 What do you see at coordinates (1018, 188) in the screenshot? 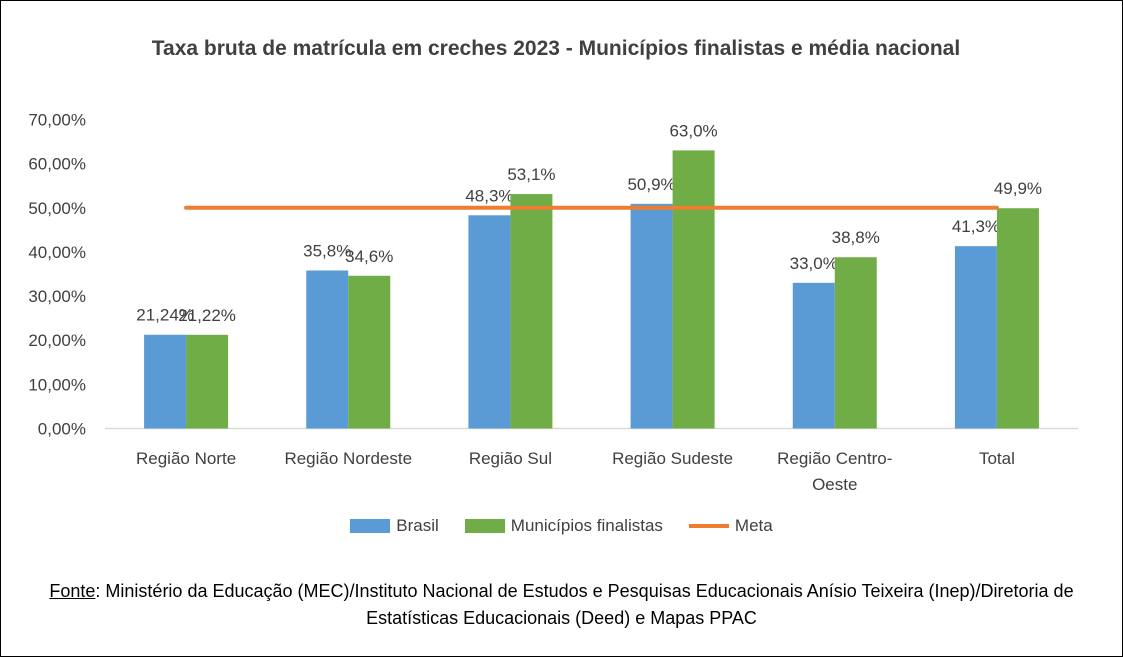
I see `data-label: 49,9%` at bounding box center [1018, 188].